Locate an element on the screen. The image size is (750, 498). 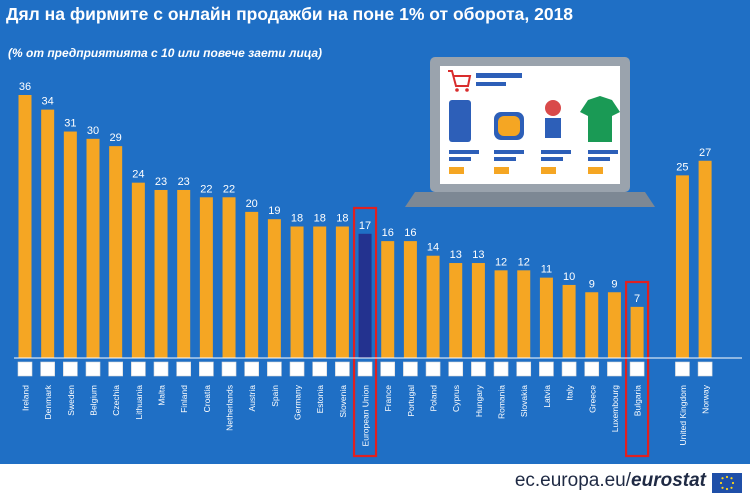
value-label-hungary: 13 is located at coordinates (478, 255).